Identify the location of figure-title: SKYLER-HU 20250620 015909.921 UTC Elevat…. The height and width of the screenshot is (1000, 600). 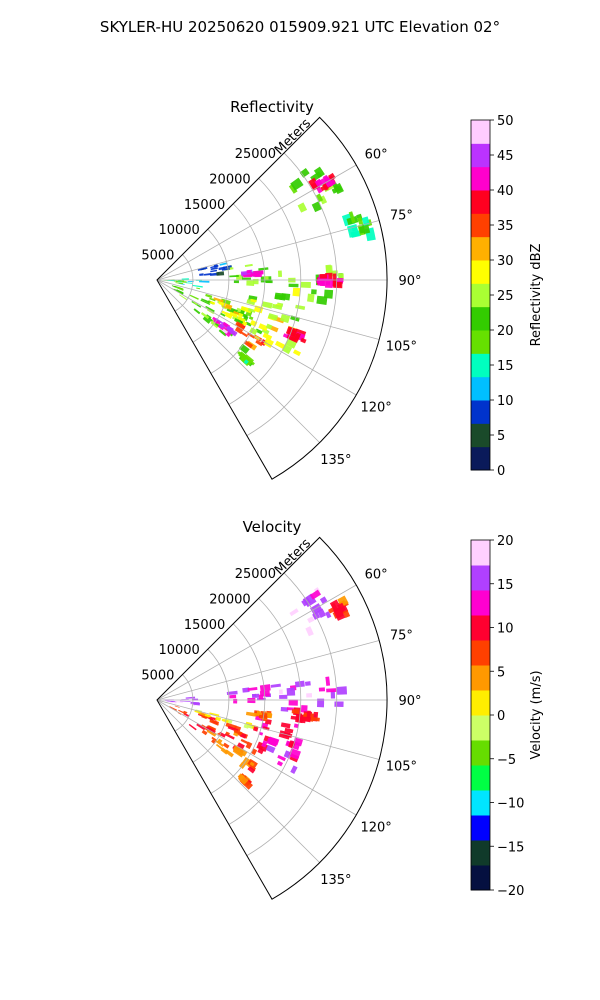
(300, 27).